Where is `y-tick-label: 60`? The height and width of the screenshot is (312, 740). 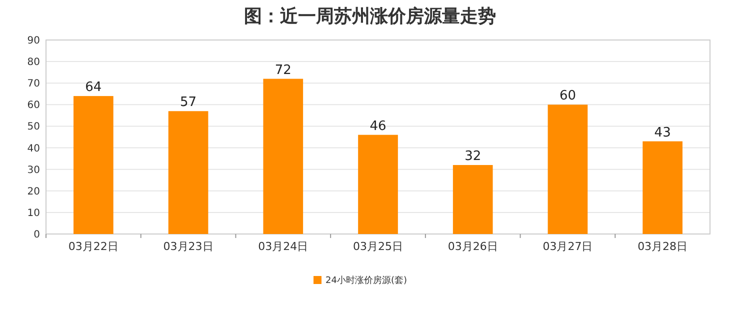 y-tick-label: 60 is located at coordinates (33, 106).